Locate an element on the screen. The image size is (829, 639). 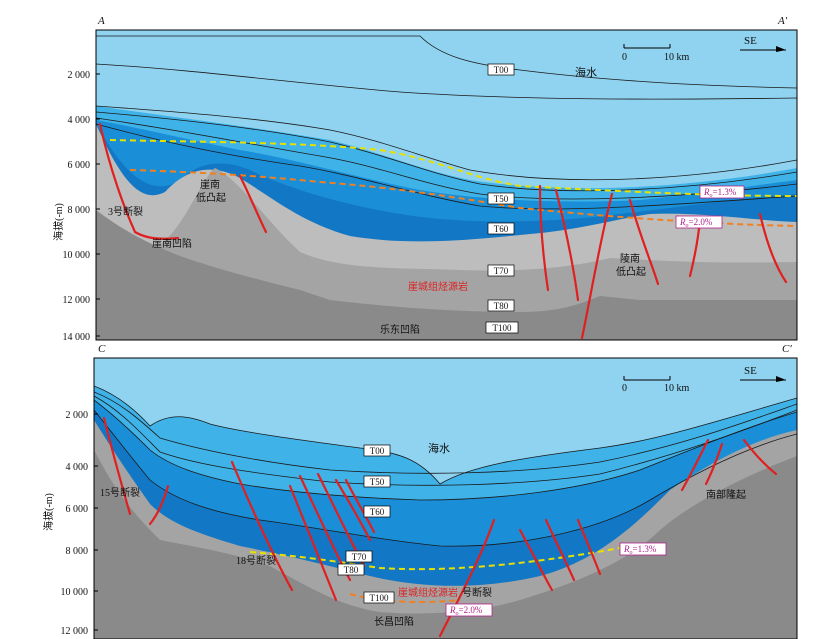
section-c-ro-1.3-sub: o is located at coordinates (631, 553).